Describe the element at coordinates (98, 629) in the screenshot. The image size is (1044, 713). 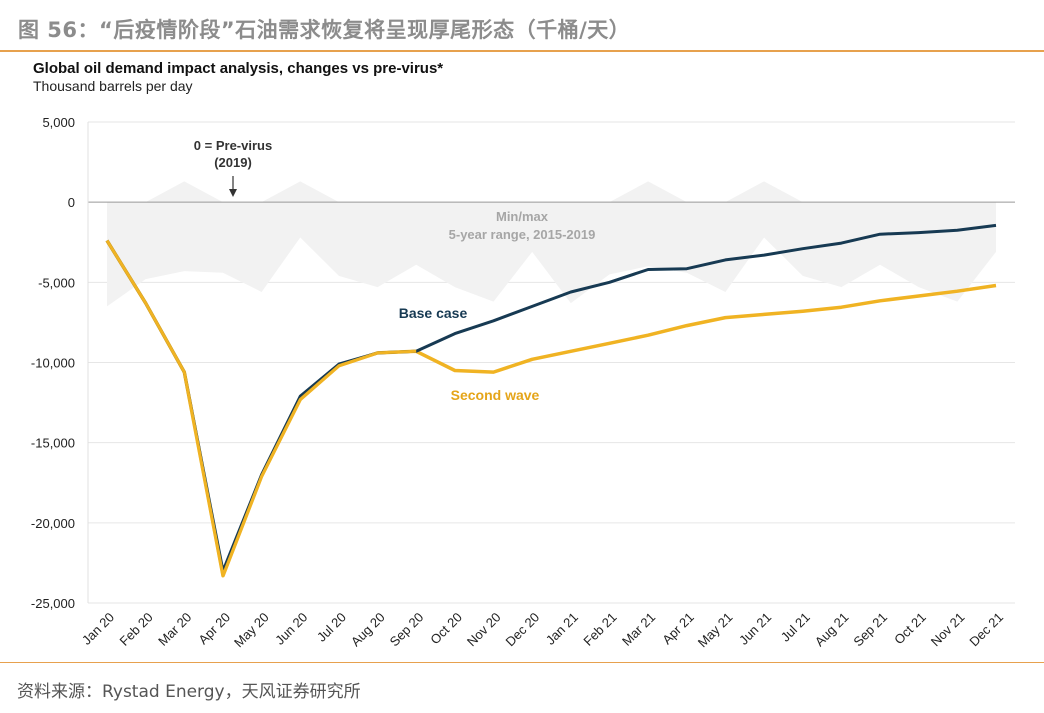
I see `x-tick-label: Jan 20` at that location.